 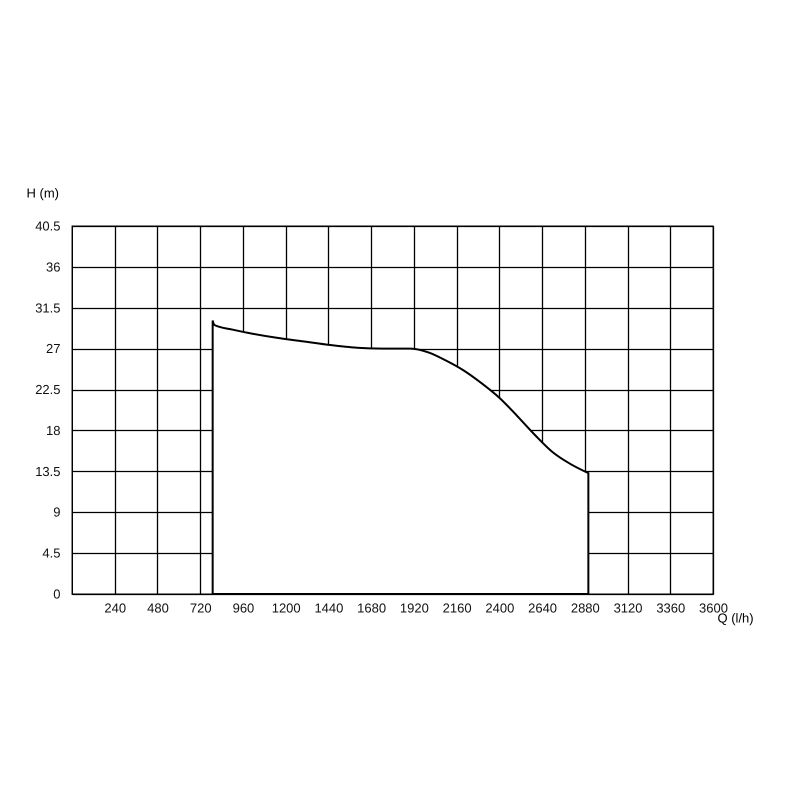 I want to click on y-tick-label: 31.5, so click(x=47, y=308).